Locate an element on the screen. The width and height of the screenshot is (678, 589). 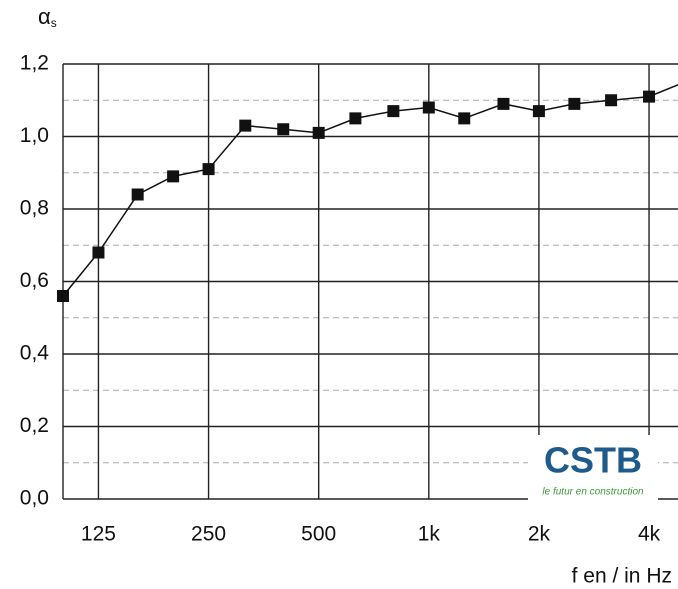
y-tick-label: 0,2 is located at coordinates (34, 425).